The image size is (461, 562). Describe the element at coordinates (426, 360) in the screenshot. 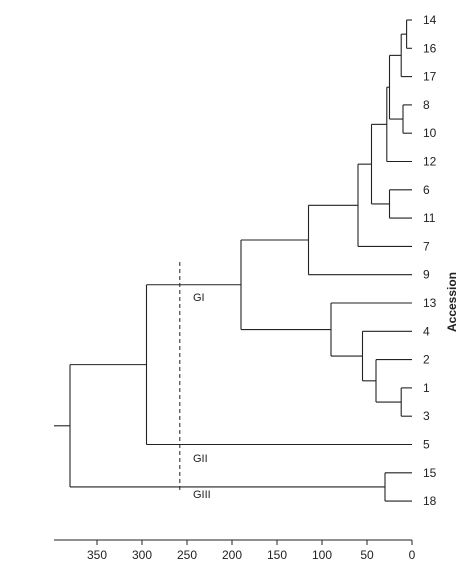

I see `leaf-label-2: 2` at that location.